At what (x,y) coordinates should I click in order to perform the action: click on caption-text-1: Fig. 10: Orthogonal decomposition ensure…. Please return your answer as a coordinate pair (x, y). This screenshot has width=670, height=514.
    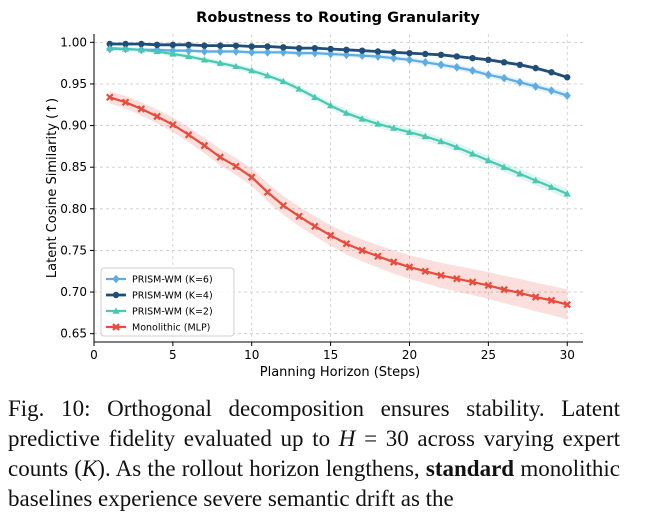
    Looking at the image, I should click on (314, 423).